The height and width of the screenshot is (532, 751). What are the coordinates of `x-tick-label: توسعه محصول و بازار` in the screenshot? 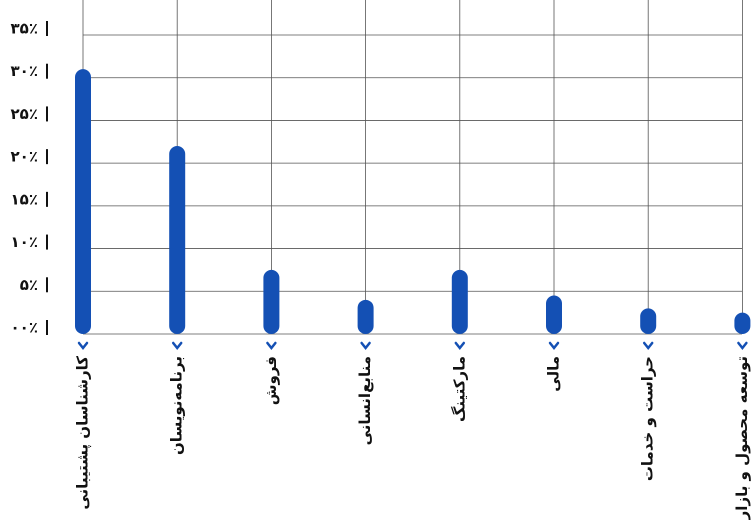 It's located at (742, 438).